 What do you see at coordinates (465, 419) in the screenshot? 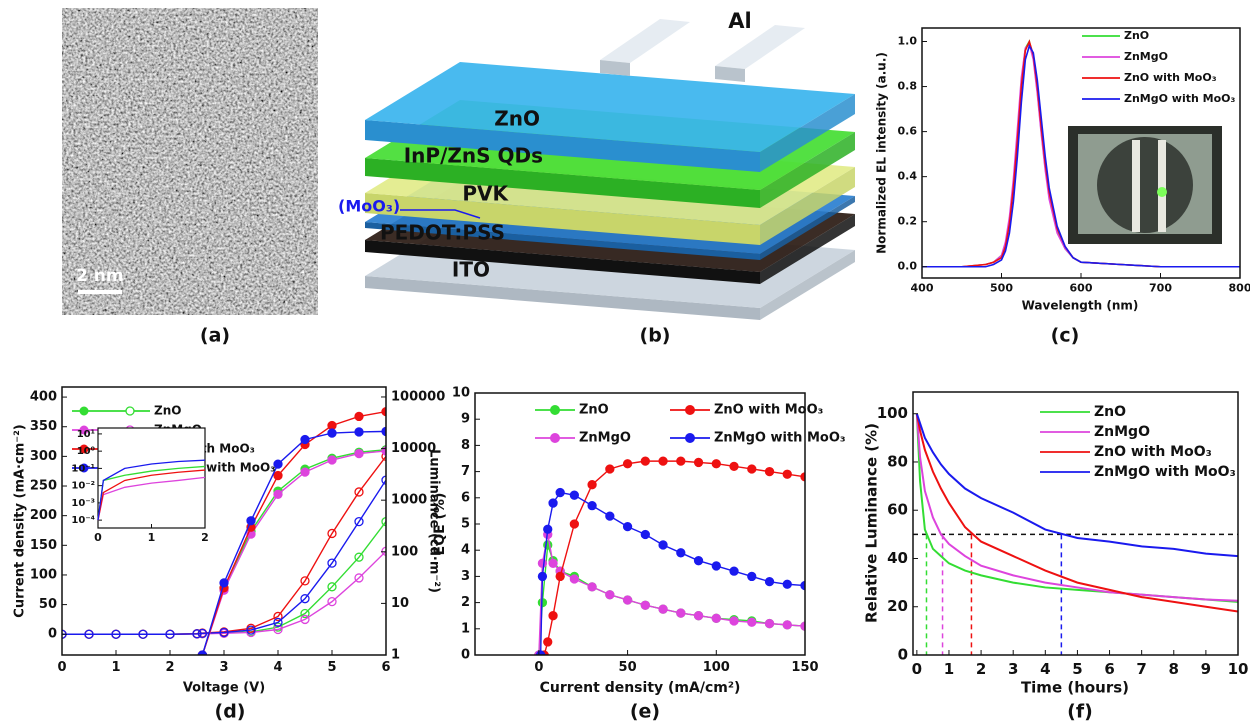
I see `y-tick-label: 9` at bounding box center [465, 419].